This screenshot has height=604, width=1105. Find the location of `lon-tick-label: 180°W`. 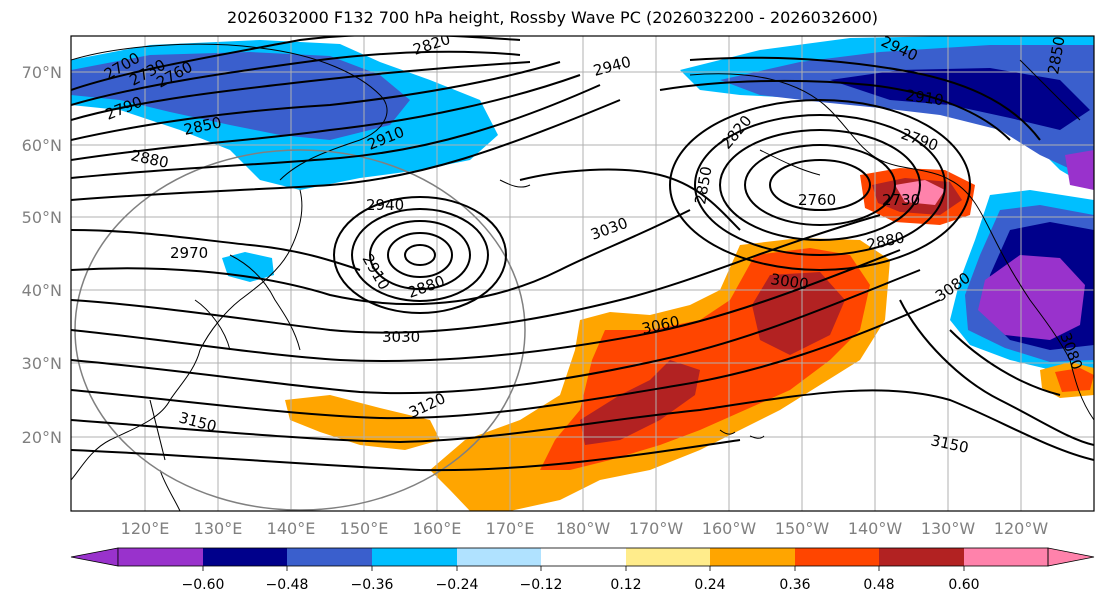

lon-tick-label: 180°W is located at coordinates (583, 528).